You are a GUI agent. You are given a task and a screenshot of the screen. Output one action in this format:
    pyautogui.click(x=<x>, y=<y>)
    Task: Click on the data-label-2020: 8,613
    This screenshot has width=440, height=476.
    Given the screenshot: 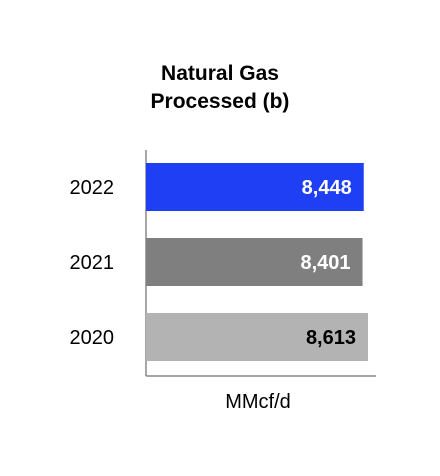 What is the action you would take?
    pyautogui.click(x=331, y=338)
    